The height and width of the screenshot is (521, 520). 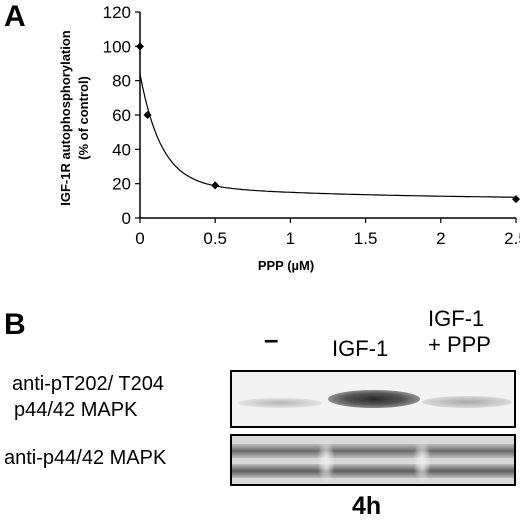 I want to click on y-tick-label: 100, so click(x=117, y=46).